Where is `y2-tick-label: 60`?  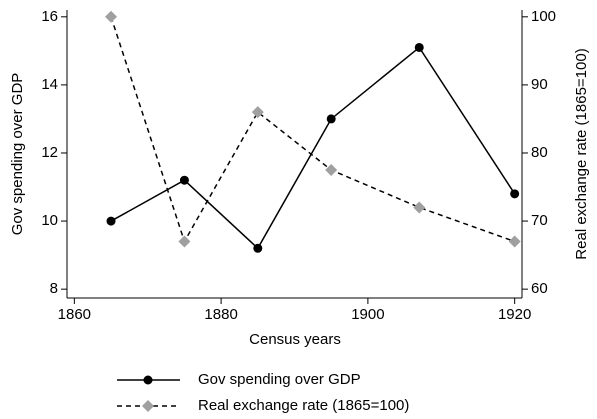 y2-tick-label: 60 is located at coordinates (539, 288).